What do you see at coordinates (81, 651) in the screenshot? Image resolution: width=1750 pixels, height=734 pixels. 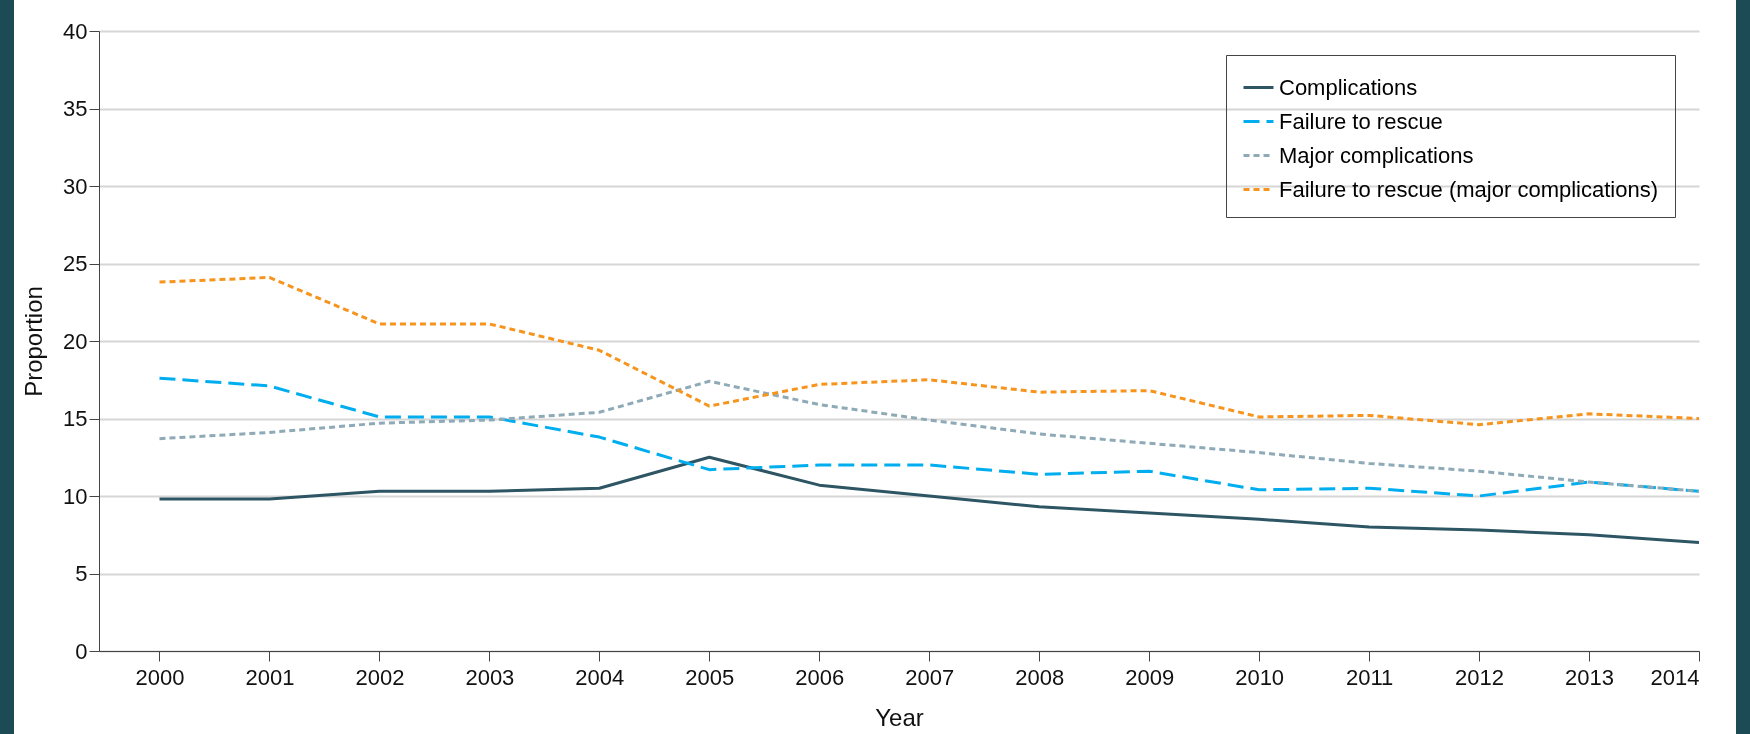 I see `y-tick-label: 0` at bounding box center [81, 651].